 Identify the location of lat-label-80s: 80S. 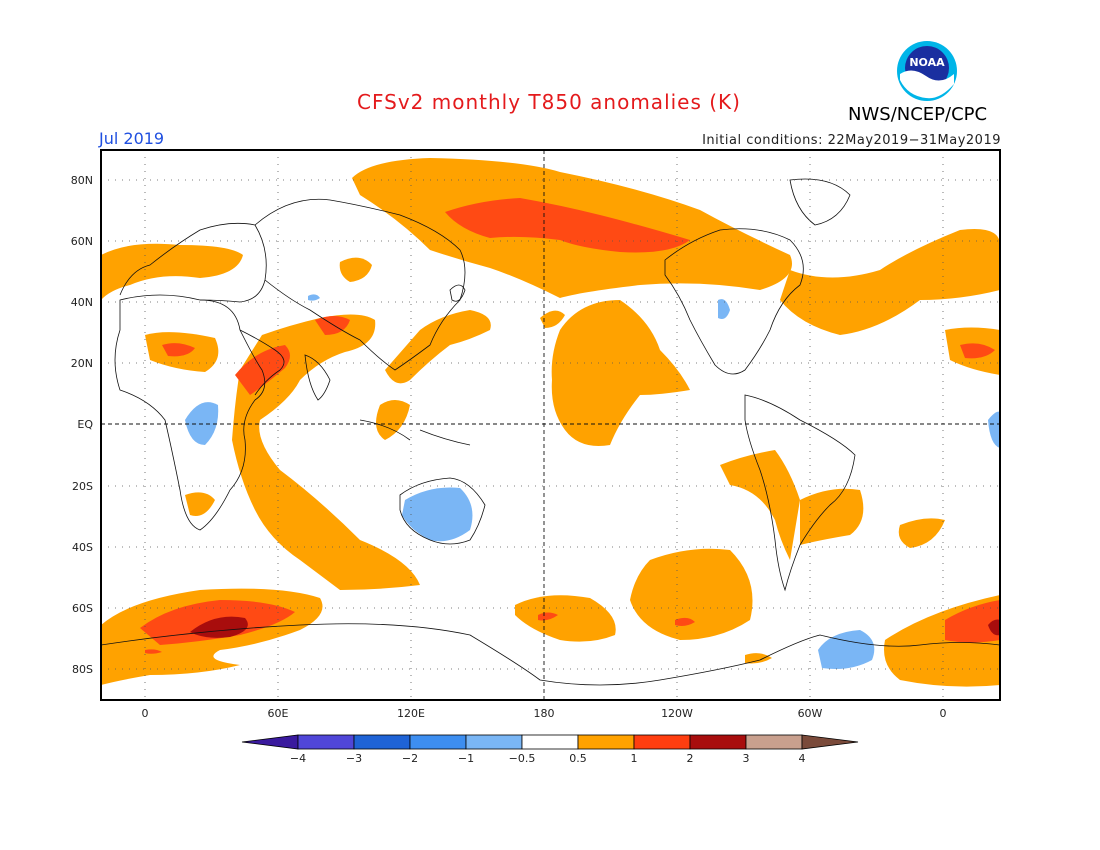
(82, 669).